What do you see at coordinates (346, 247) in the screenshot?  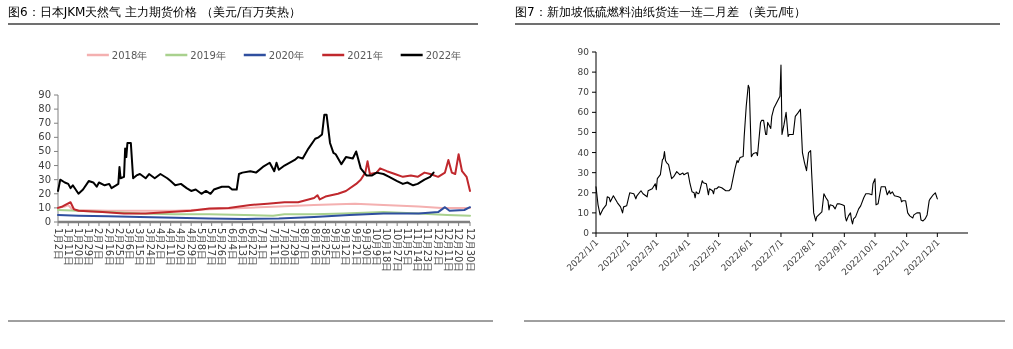 I see `x-tick-label: 9月12日` at bounding box center [346, 247].